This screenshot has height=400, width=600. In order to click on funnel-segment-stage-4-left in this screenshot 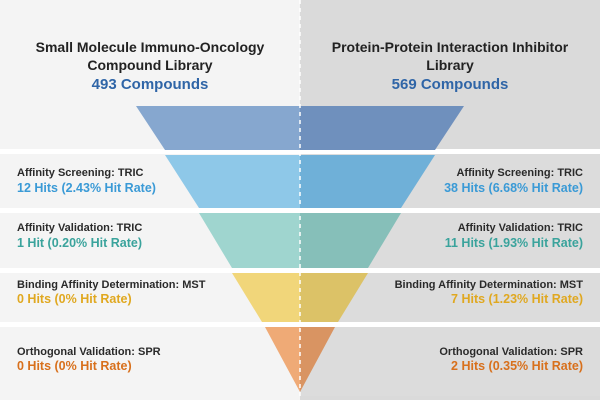, I will do `click(282, 359)`.